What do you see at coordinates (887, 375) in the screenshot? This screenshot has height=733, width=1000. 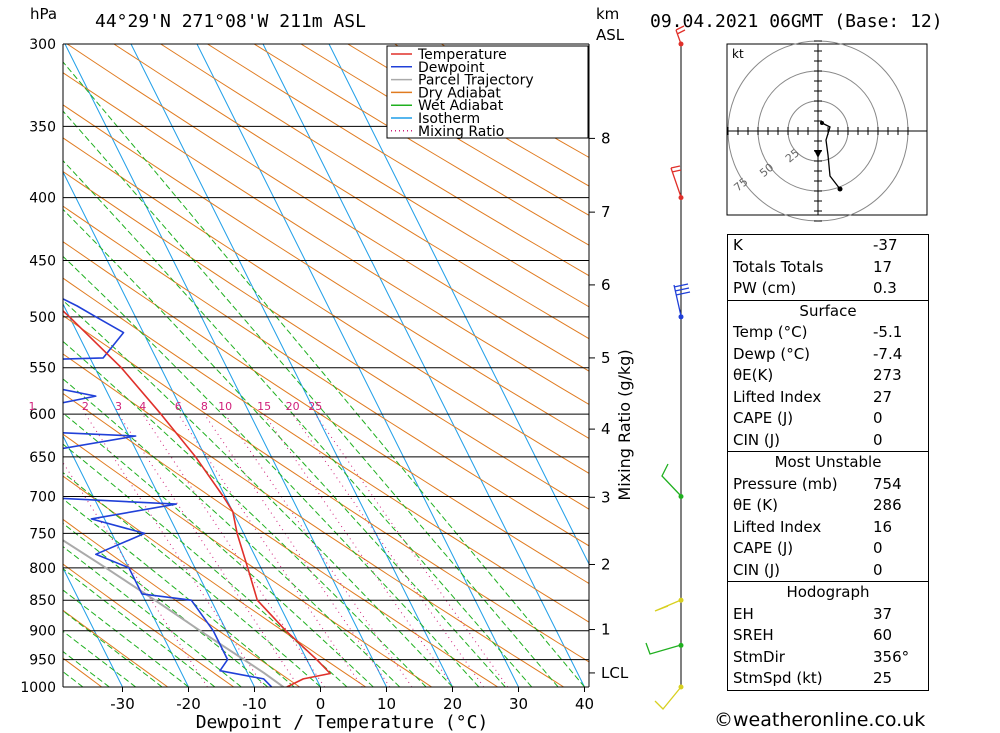 I see `surface-theta-value: 273` at bounding box center [887, 375].